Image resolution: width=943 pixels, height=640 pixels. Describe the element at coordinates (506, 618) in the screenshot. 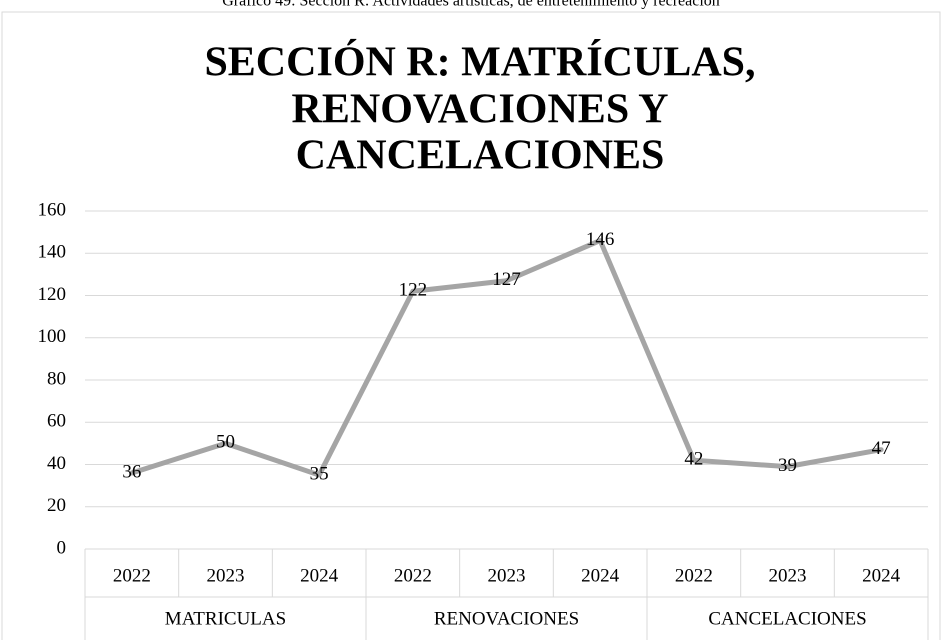

I see `group-label: RENOVACIONES` at that location.